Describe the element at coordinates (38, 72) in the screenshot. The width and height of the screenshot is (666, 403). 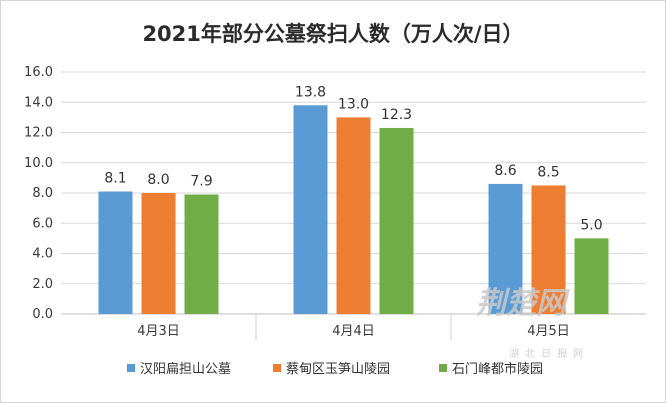
I see `y-tick-label: 16.0` at that location.